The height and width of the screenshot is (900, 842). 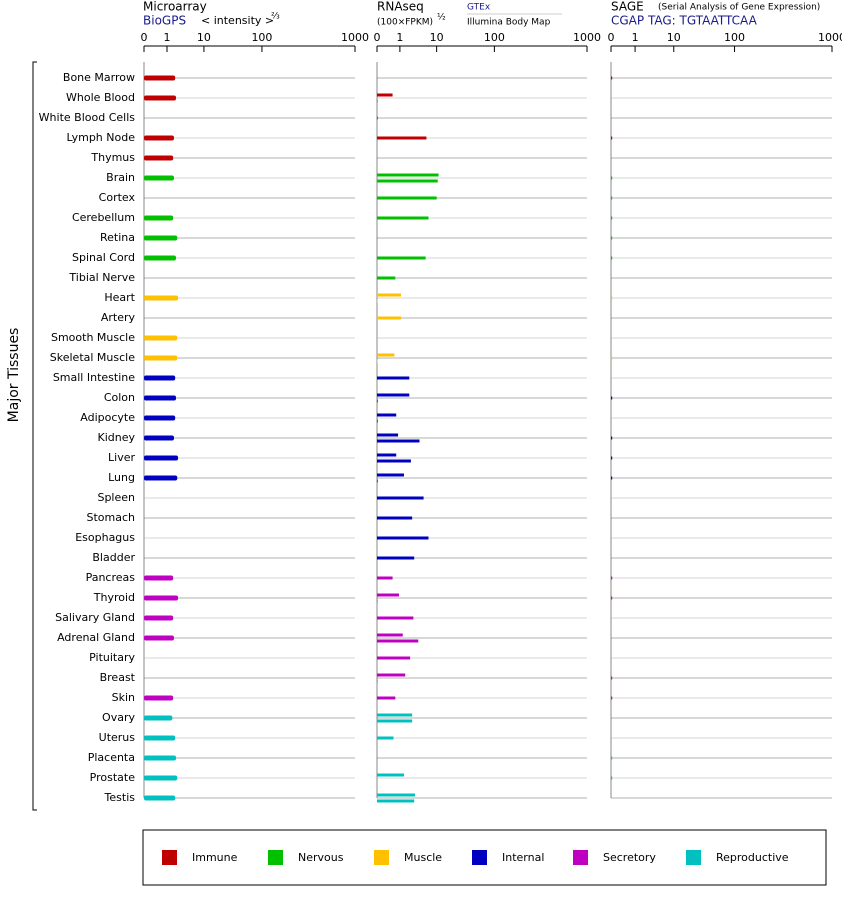 I want to click on row-label: Brain, so click(x=120, y=177).